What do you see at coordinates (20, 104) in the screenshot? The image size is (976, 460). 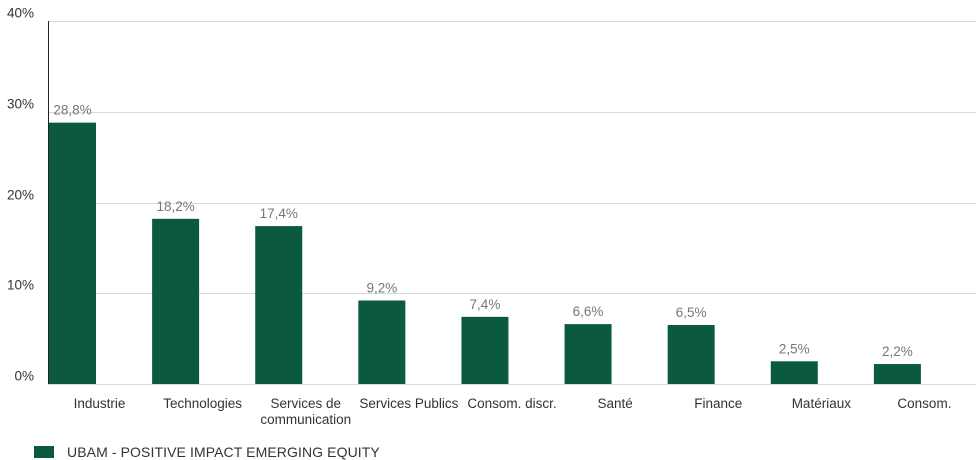 I see `y-tick-label: 30%` at bounding box center [20, 104].